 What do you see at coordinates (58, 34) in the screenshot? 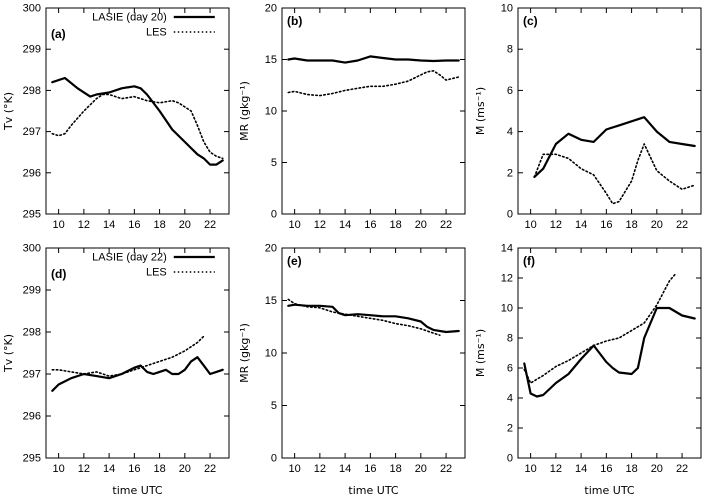
I see `panel-letter: (a)` at bounding box center [58, 34].